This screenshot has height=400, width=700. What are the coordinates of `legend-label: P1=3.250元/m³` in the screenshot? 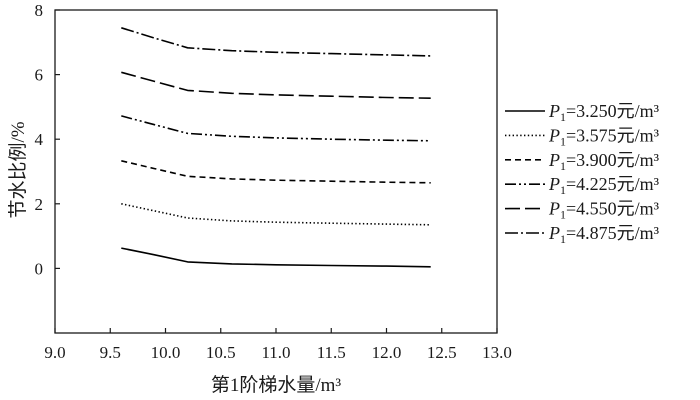 It's located at (604, 112).